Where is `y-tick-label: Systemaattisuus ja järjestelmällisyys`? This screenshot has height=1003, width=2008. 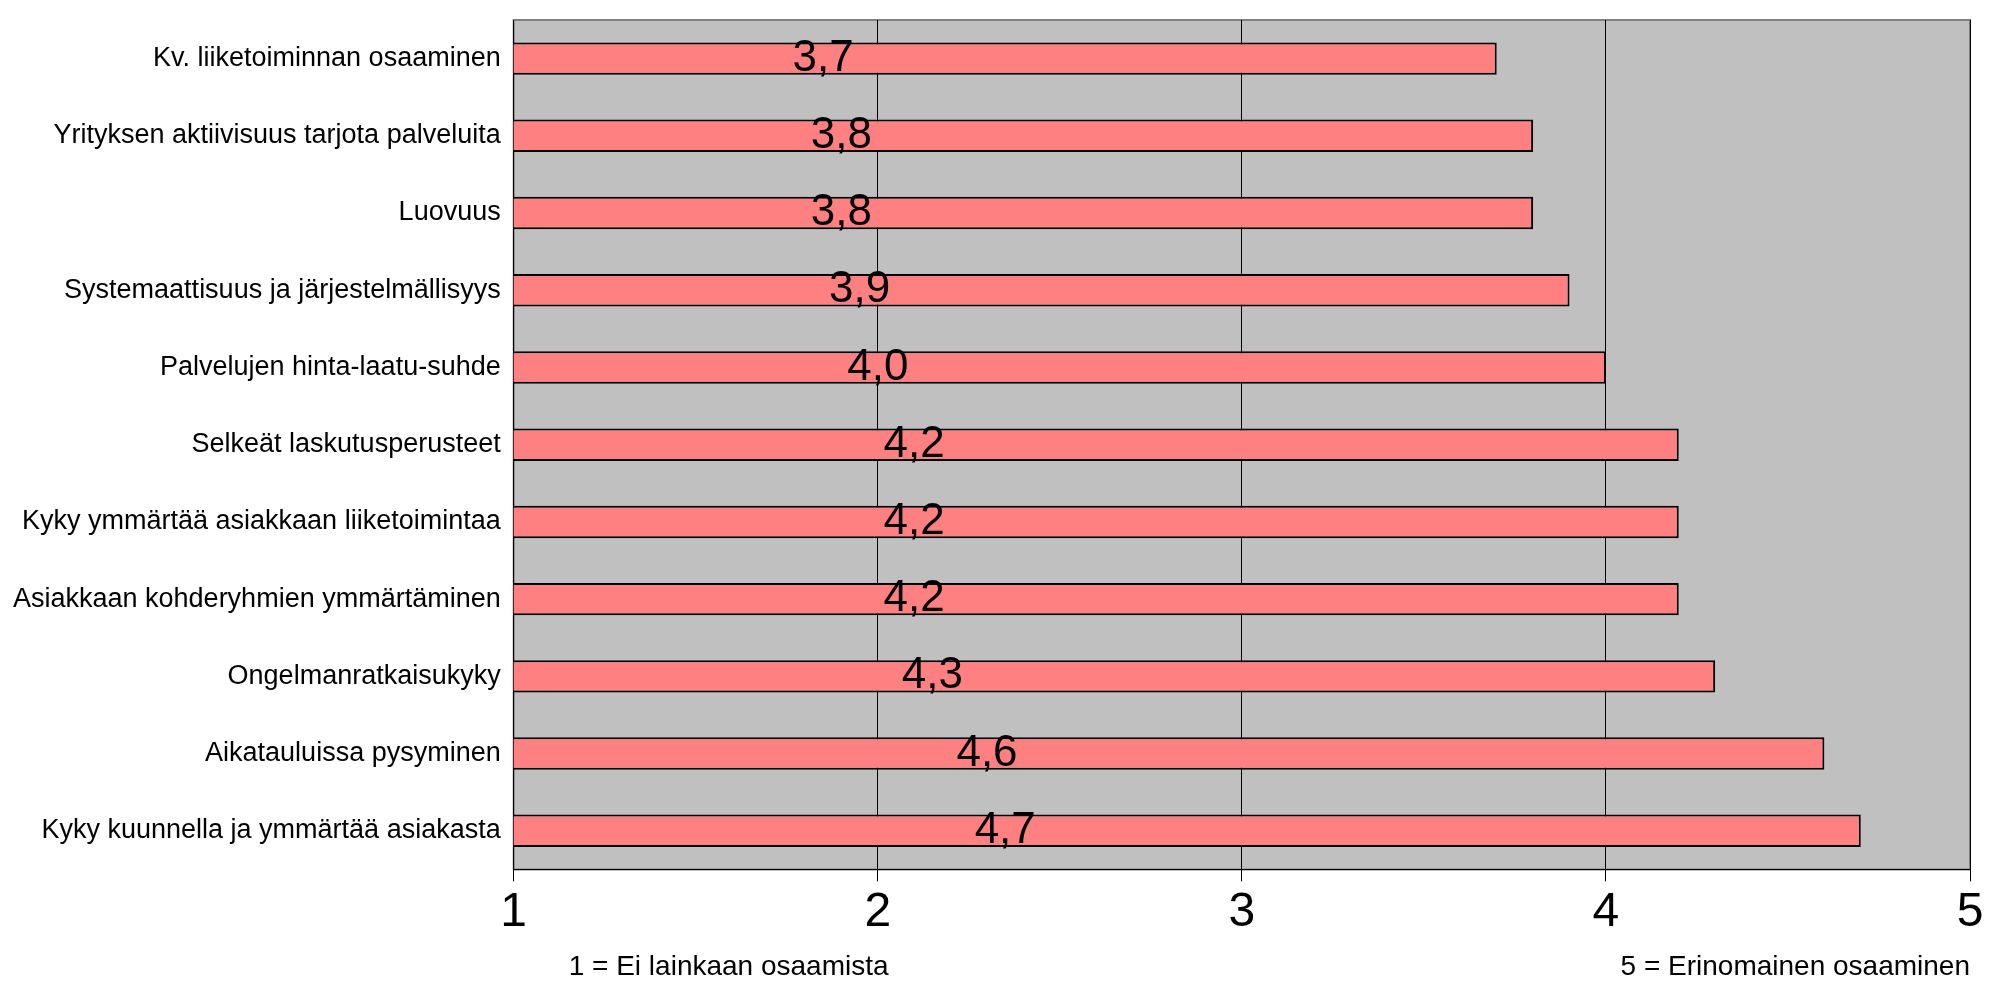
y-tick-label: Systemaattisuus ja järjestelmällisyys is located at coordinates (282, 288).